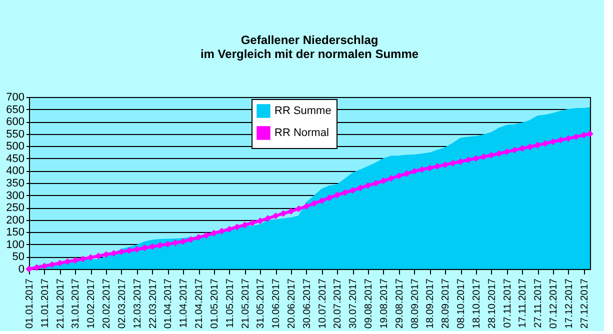  I want to click on x-tick-label: 10.06.2017, so click(276, 303).